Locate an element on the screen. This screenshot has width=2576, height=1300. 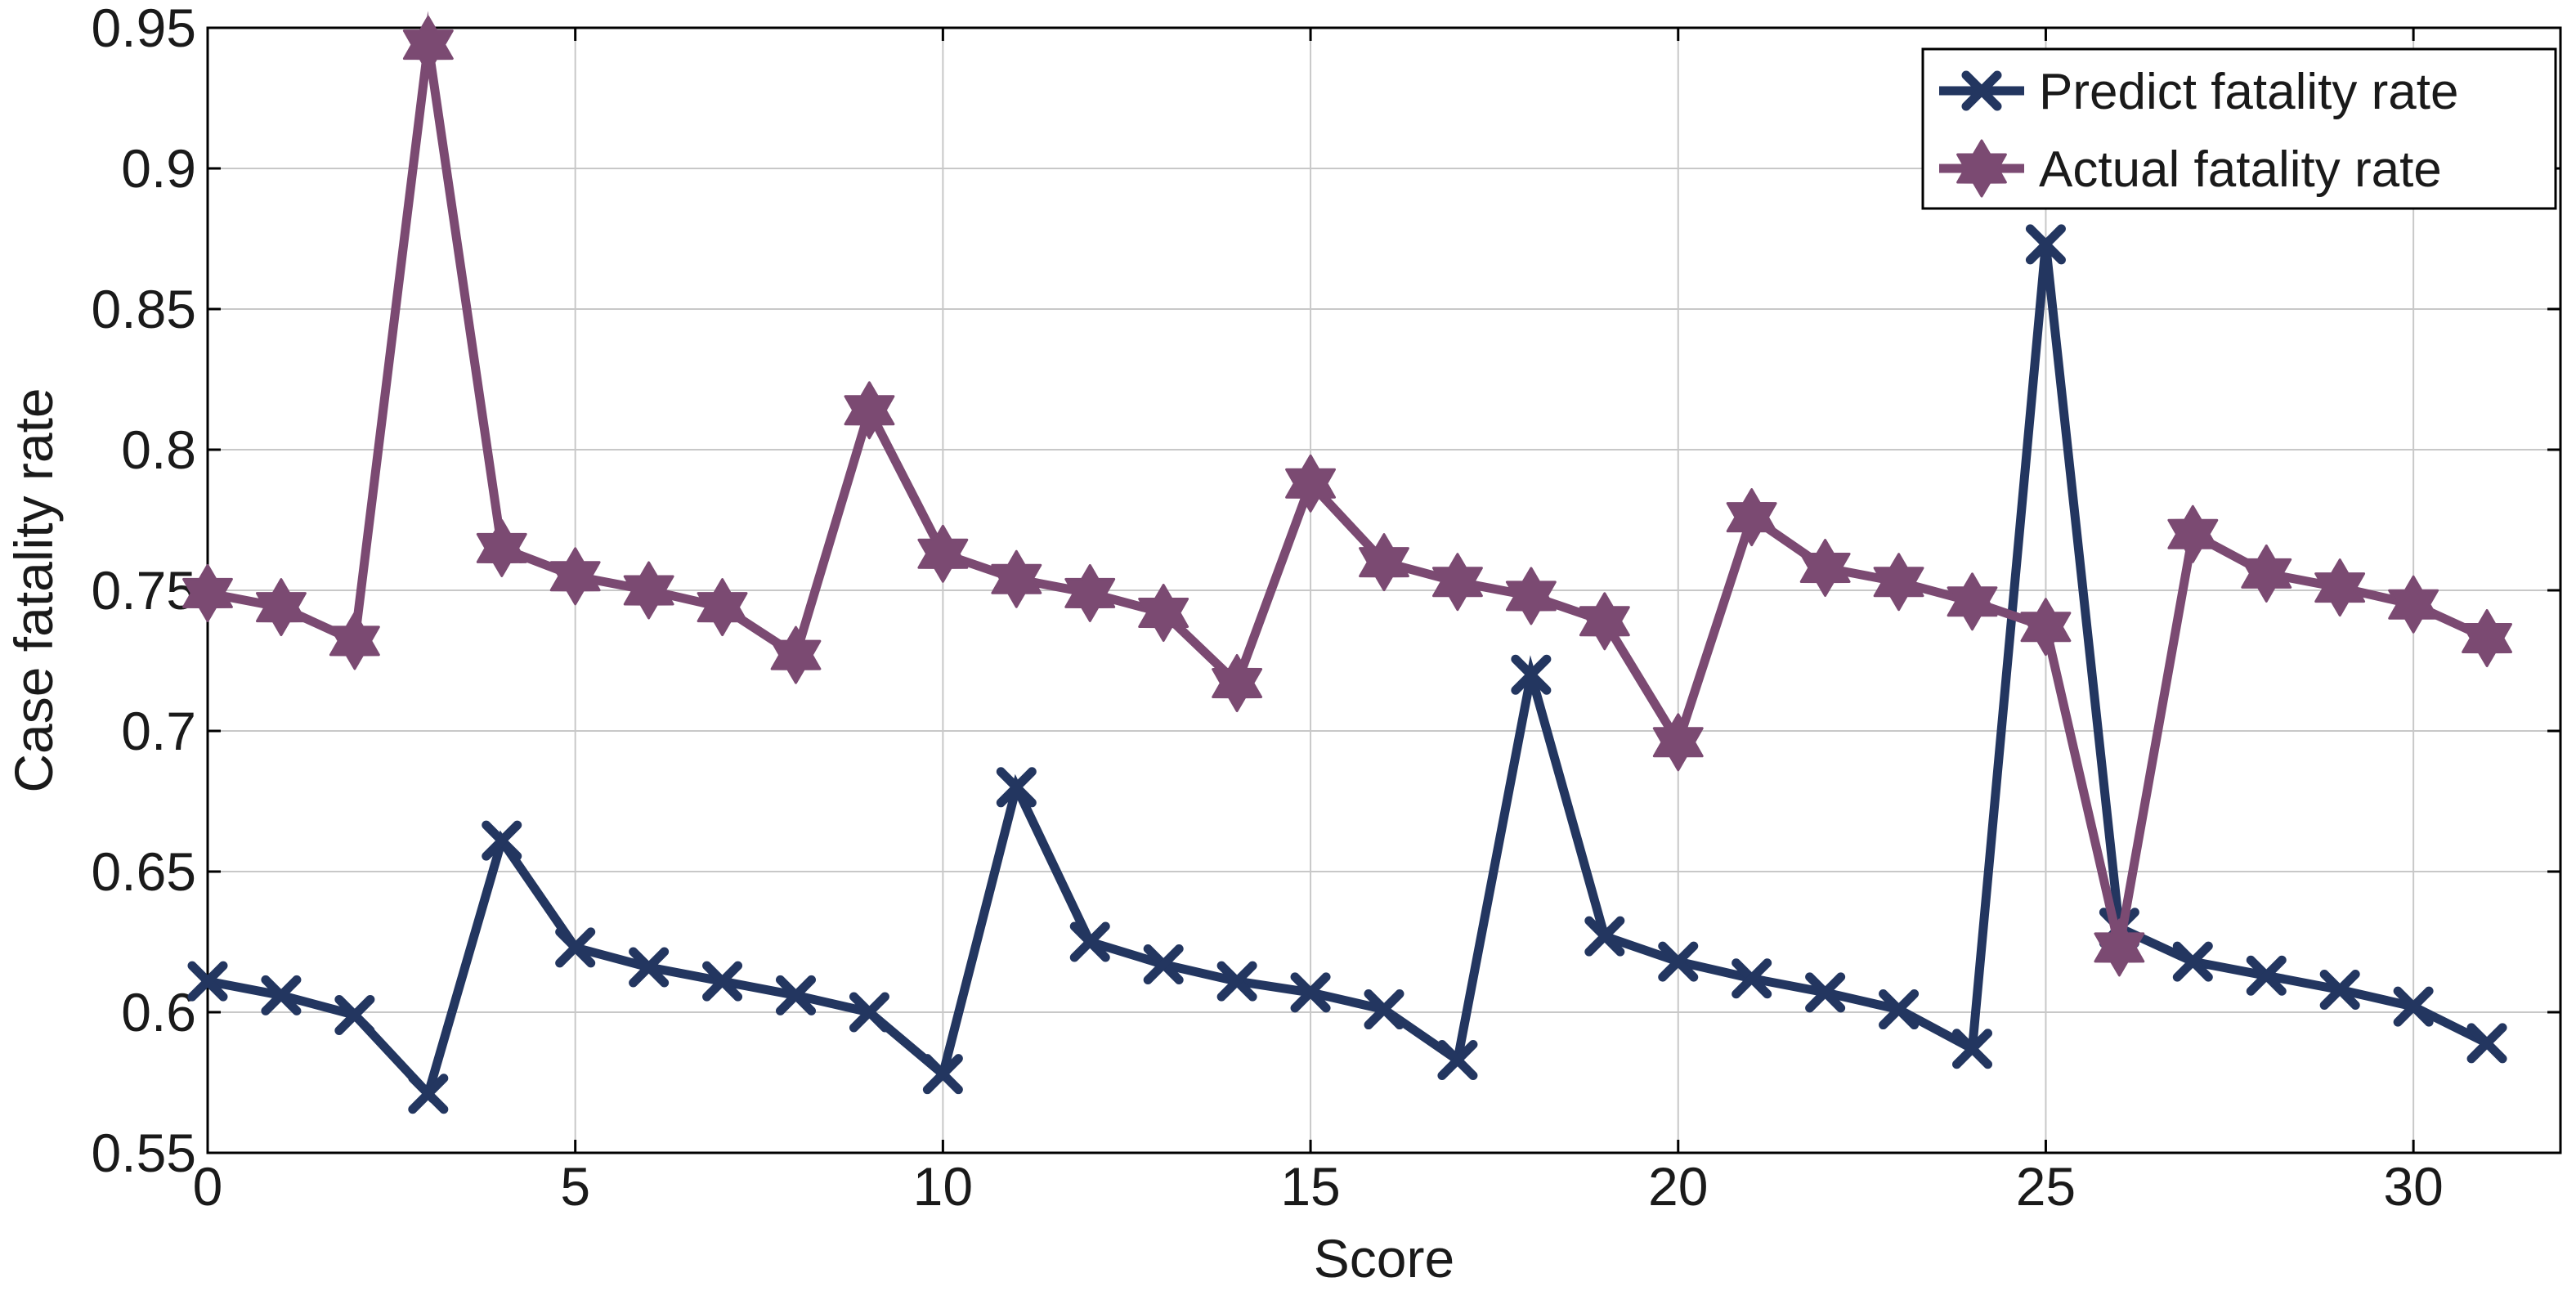
legend-item: Predict fatality rate is located at coordinates (2198, 92).